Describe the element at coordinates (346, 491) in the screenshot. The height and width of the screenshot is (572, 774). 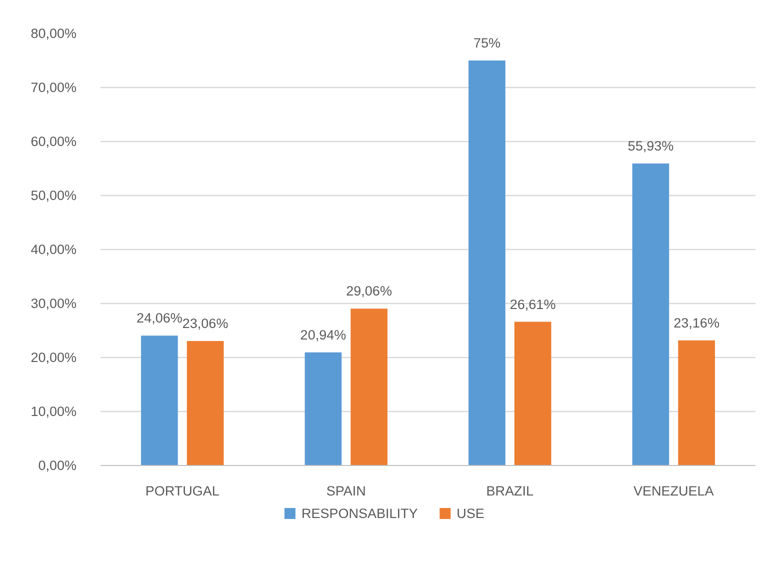
I see `x-tick-label: SPAIN` at that location.